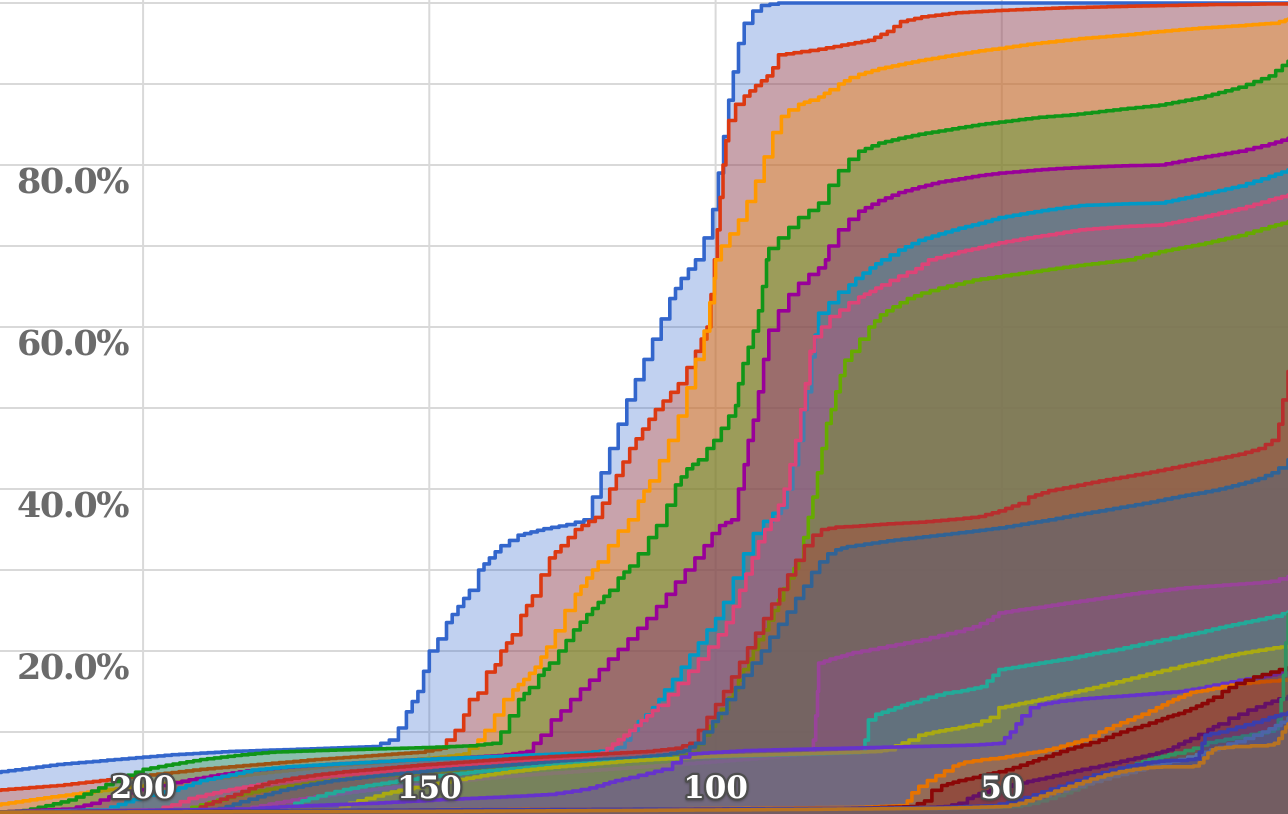  I want to click on y-axis-labels: 80.0% 60.0% 40.0% 20.0%, so click(74, 424).